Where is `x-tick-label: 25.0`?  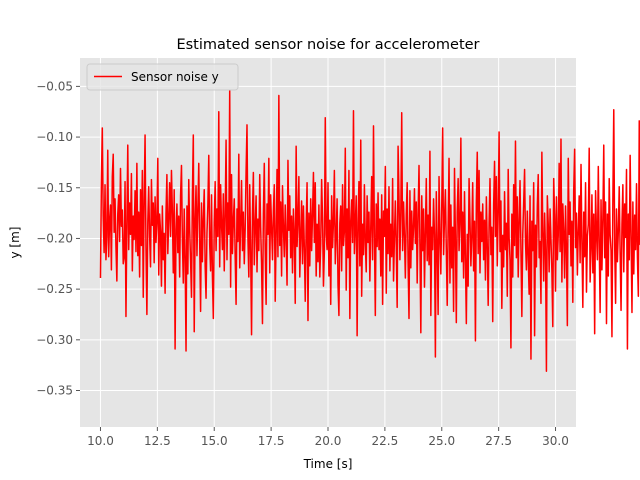 x-tick-label: 25.0 is located at coordinates (441, 441).